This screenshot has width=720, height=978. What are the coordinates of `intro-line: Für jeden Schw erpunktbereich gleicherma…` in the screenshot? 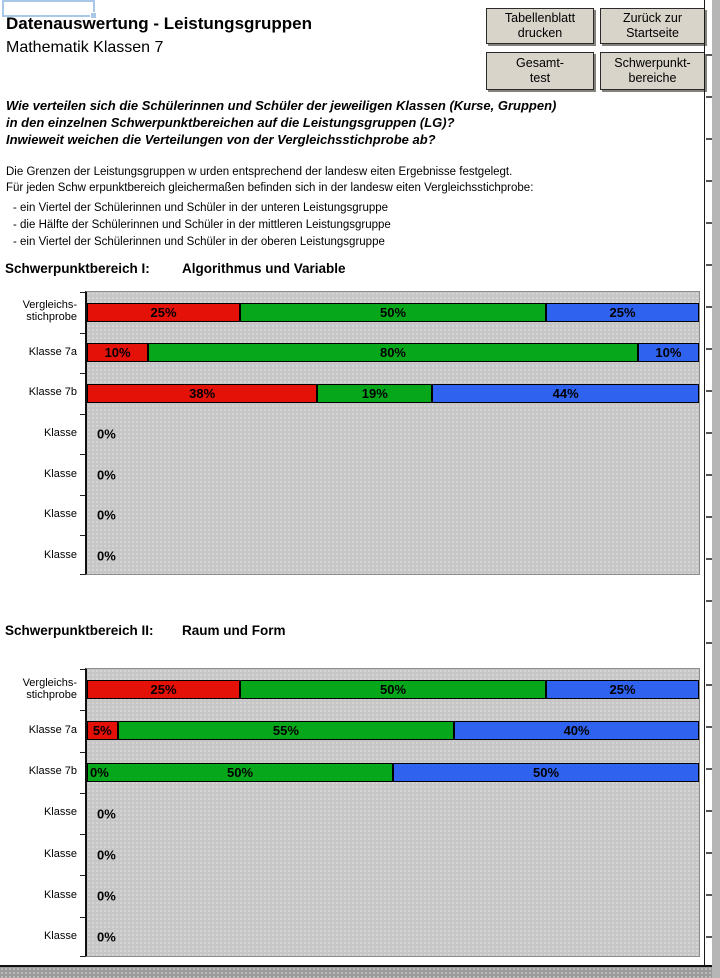 It's located at (270, 188).